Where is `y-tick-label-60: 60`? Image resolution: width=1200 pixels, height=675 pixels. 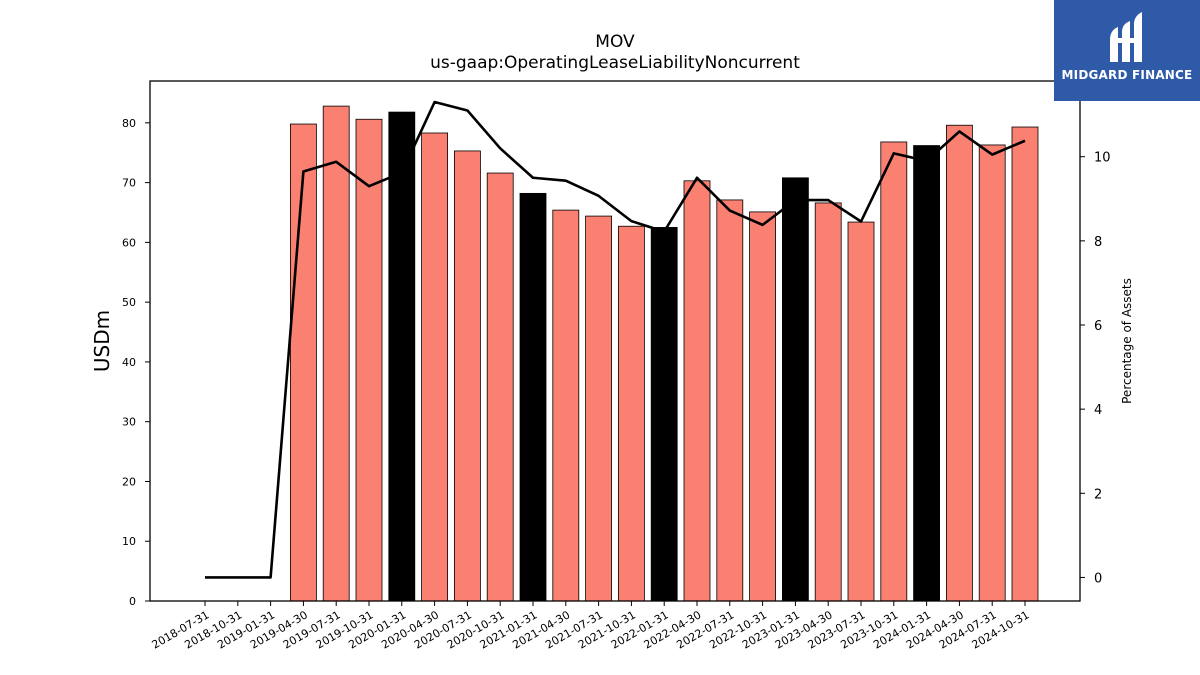
y-tick-label-60: 60 is located at coordinates (129, 242).